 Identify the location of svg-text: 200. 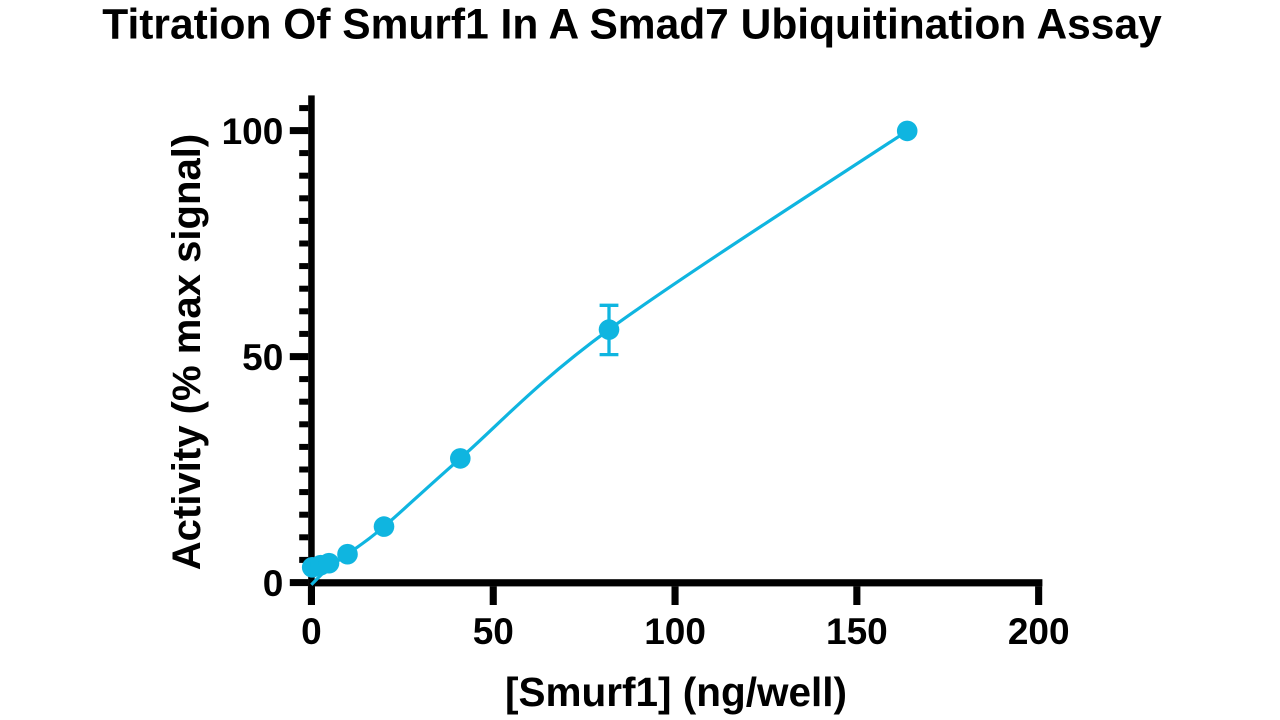
(1039, 631).